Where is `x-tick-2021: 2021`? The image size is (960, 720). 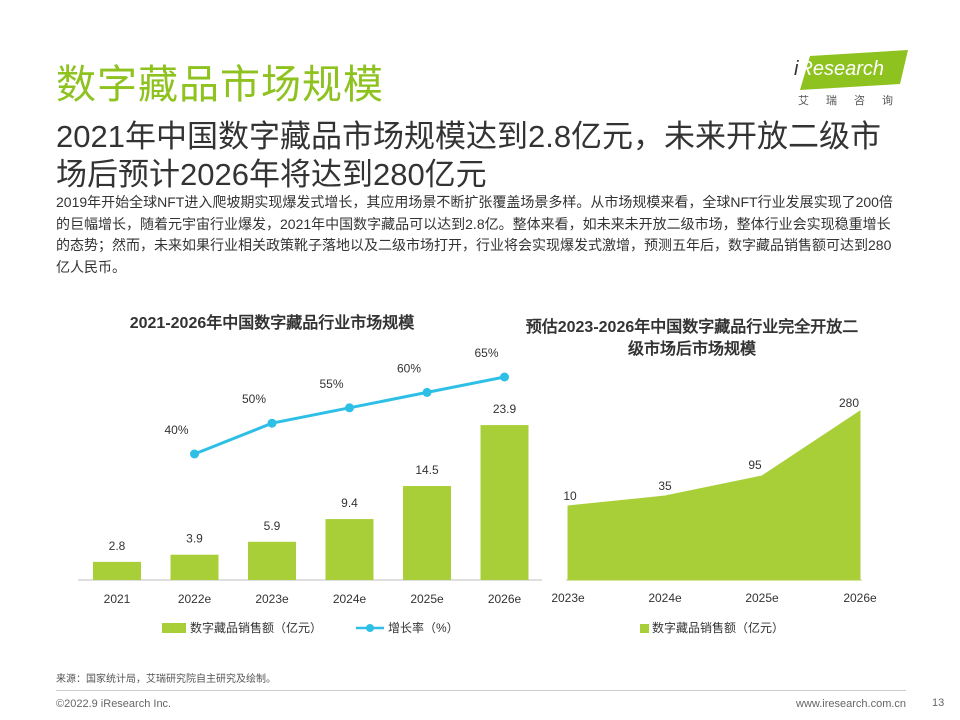
x-tick-2021: 2021 is located at coordinates (117, 599).